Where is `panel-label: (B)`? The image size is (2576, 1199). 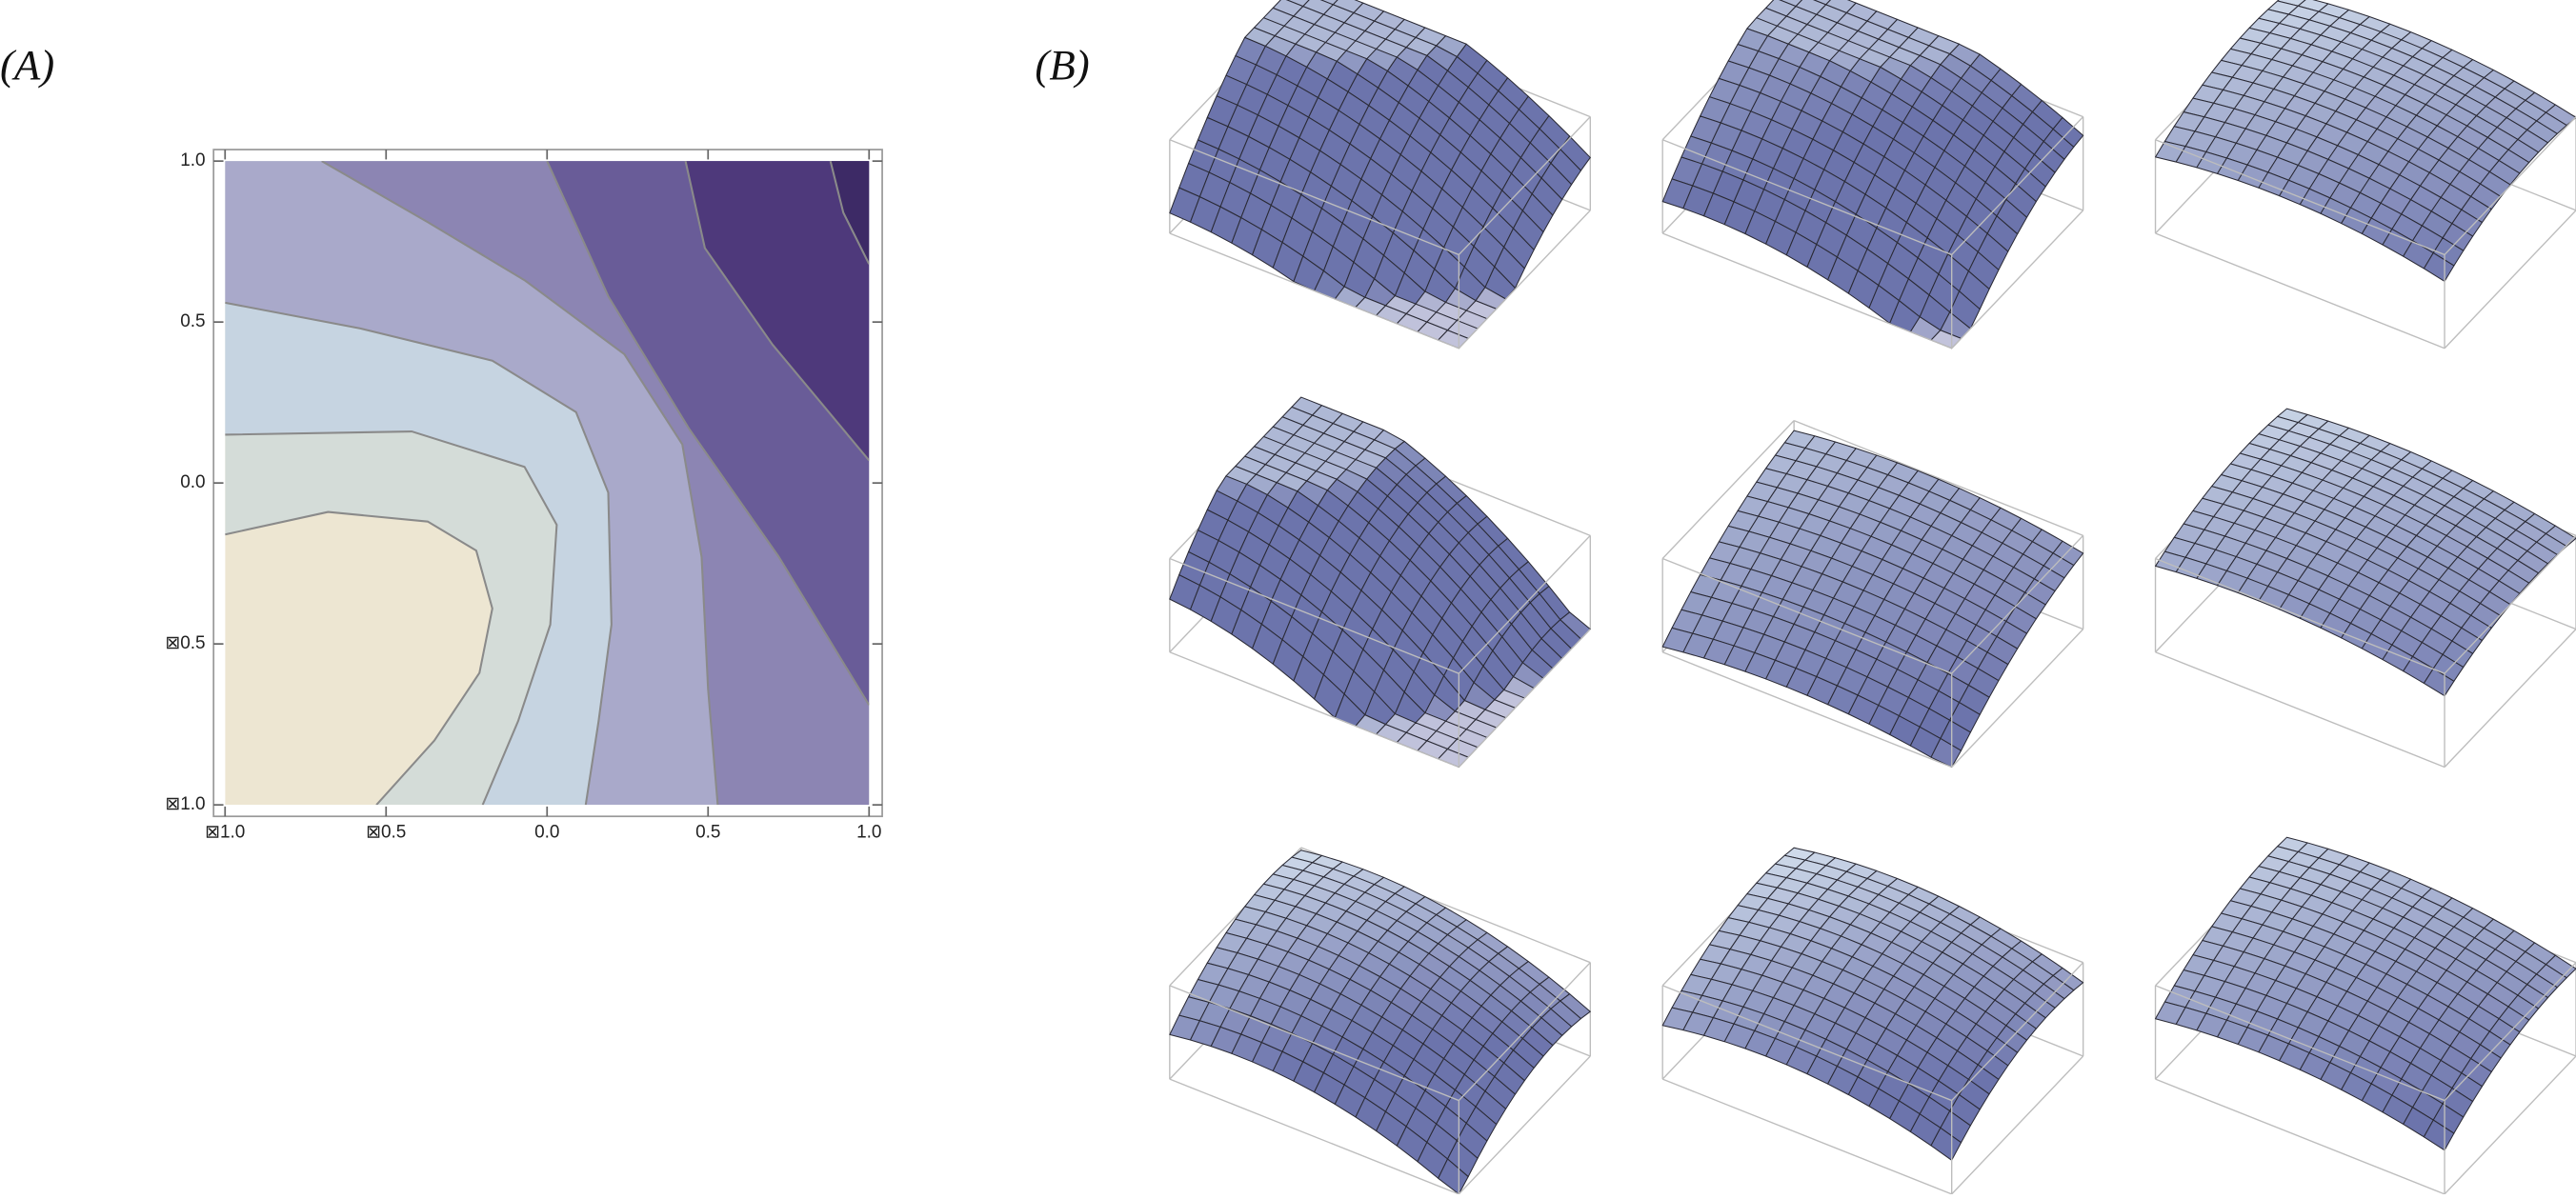 panel-label: (B) is located at coordinates (1062, 65).